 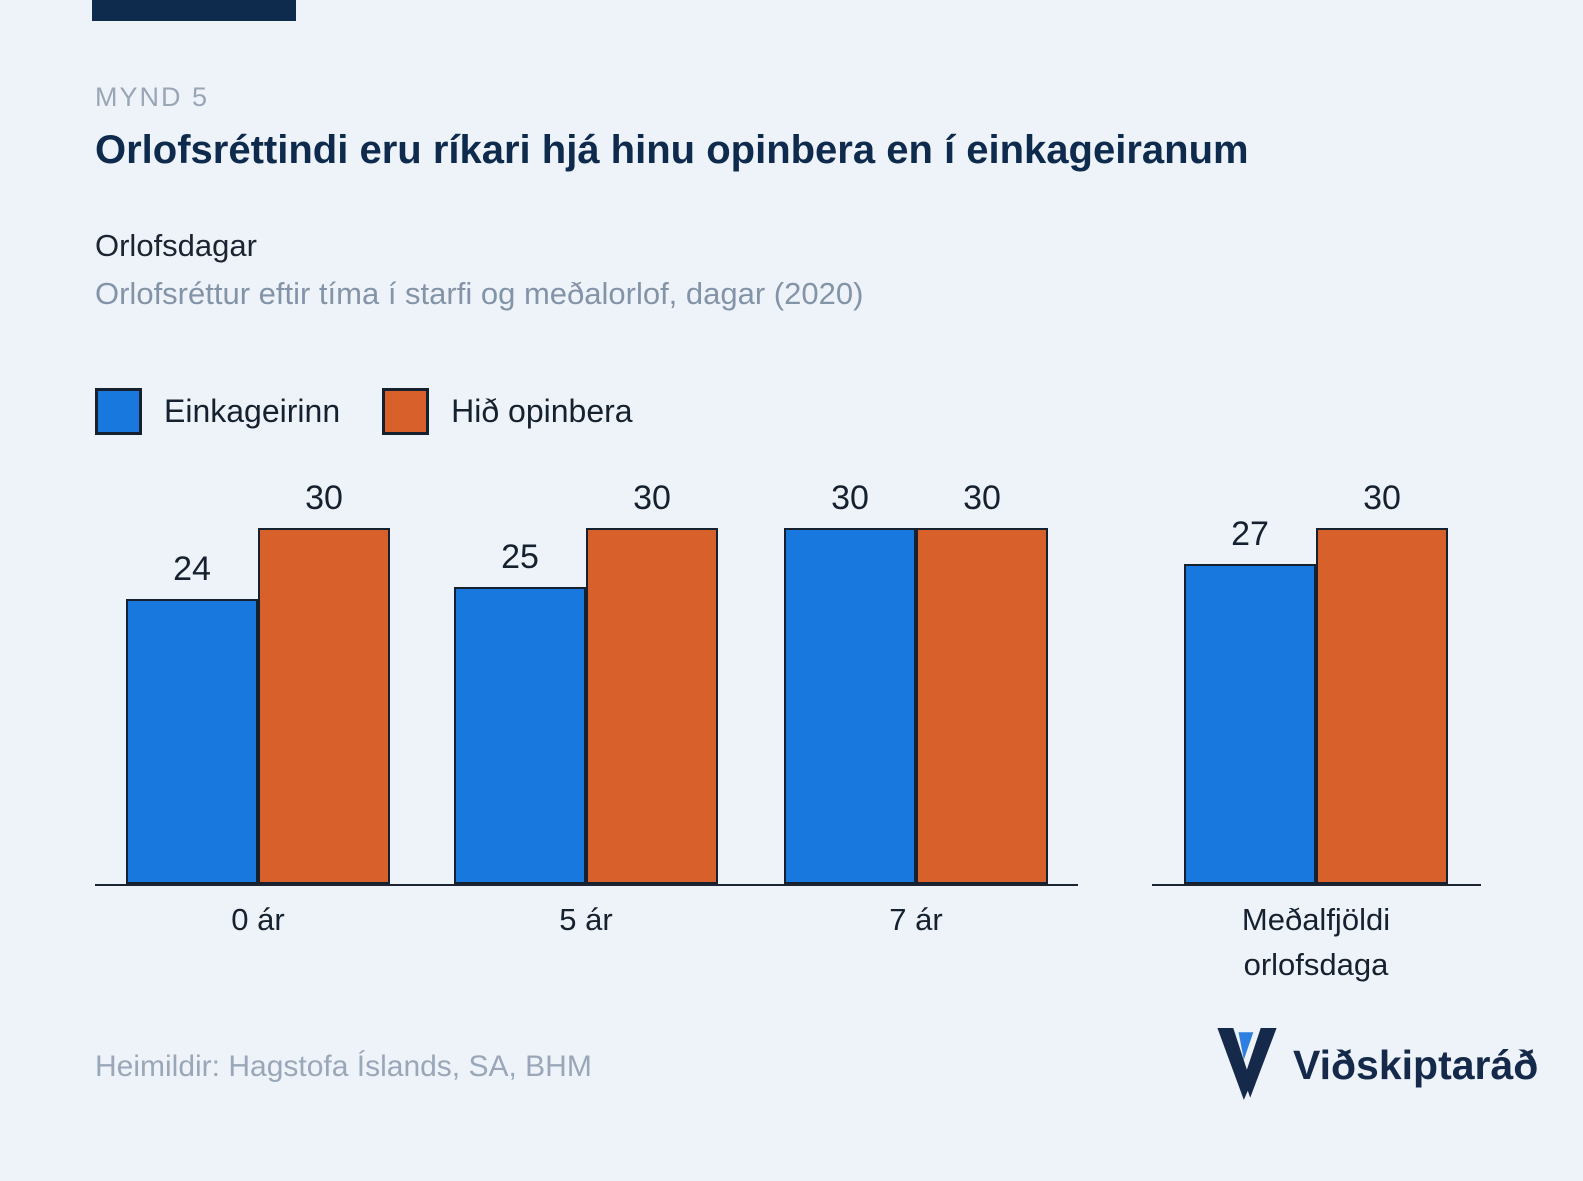 What do you see at coordinates (406, 411) in the screenshot?
I see `legend-swatch-public` at bounding box center [406, 411].